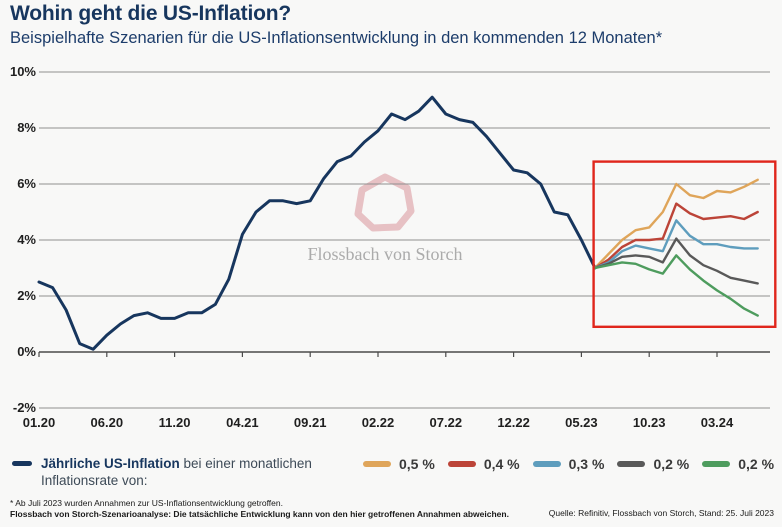  Describe the element at coordinates (26, 127) in the screenshot. I see `y-axis-tick-label: 8%` at that location.